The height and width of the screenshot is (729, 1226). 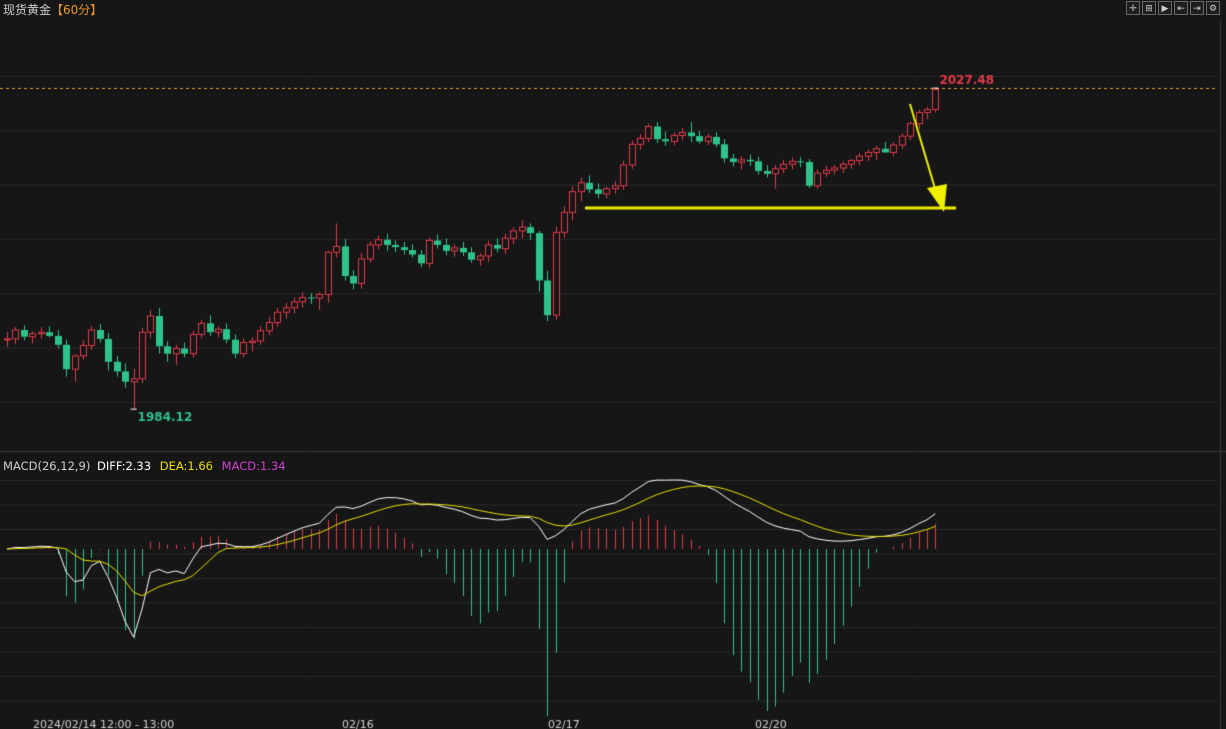 What do you see at coordinates (47, 466) in the screenshot?
I see `macd-title: MACD(26,12,9)` at bounding box center [47, 466].